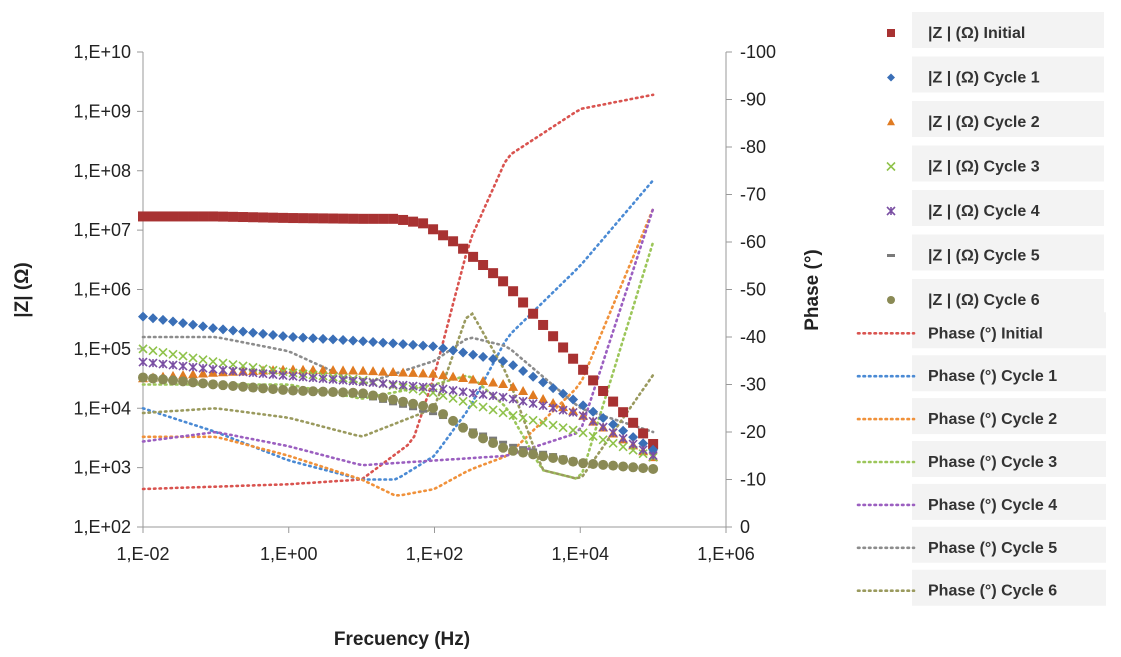 The image size is (1121, 657). What do you see at coordinates (984, 211) in the screenshot?
I see `legend-label: |Z | (Ω) Cycle 4` at bounding box center [984, 211].